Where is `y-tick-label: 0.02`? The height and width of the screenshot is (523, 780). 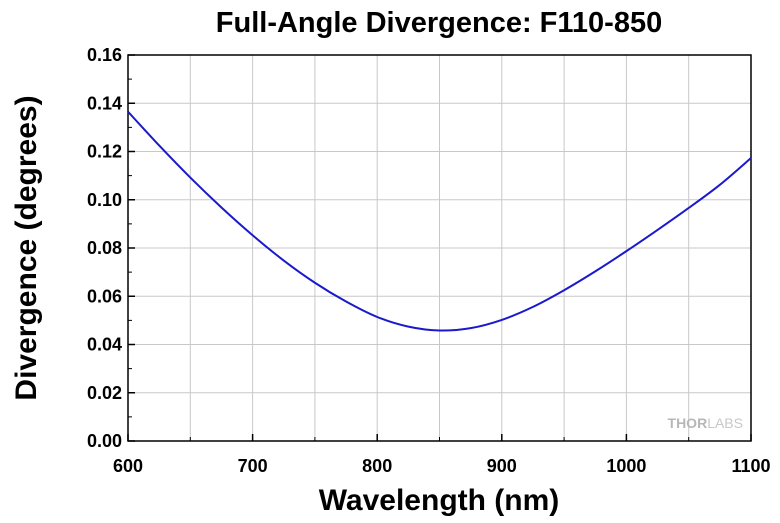 y-tick-label: 0.02 is located at coordinates (104, 393).